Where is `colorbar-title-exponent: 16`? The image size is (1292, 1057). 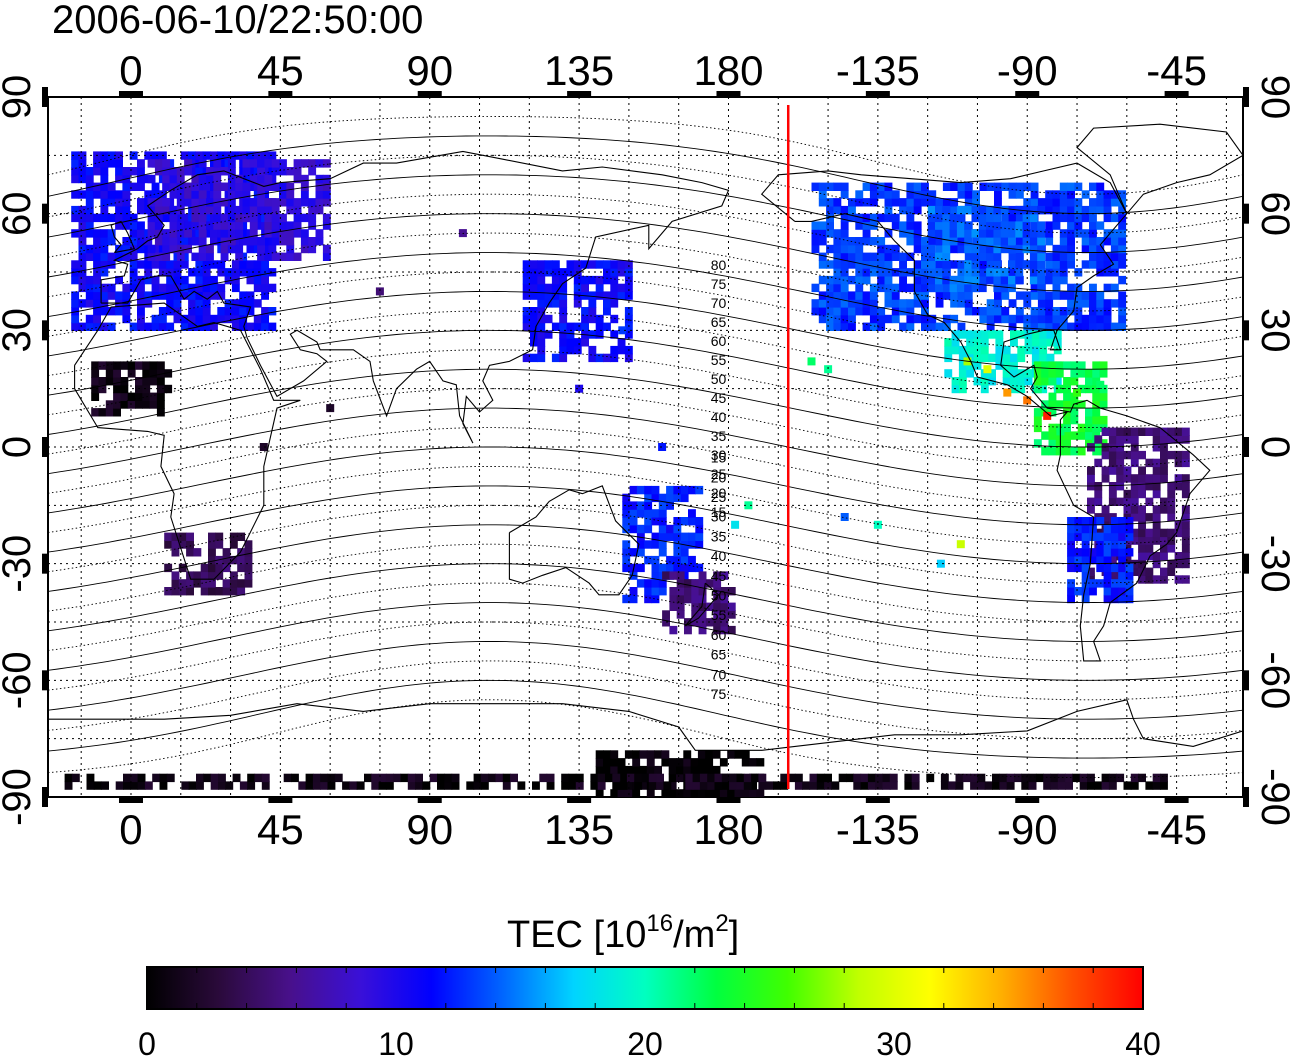
colorbar-title-exponent: 16 is located at coordinates (659, 923).